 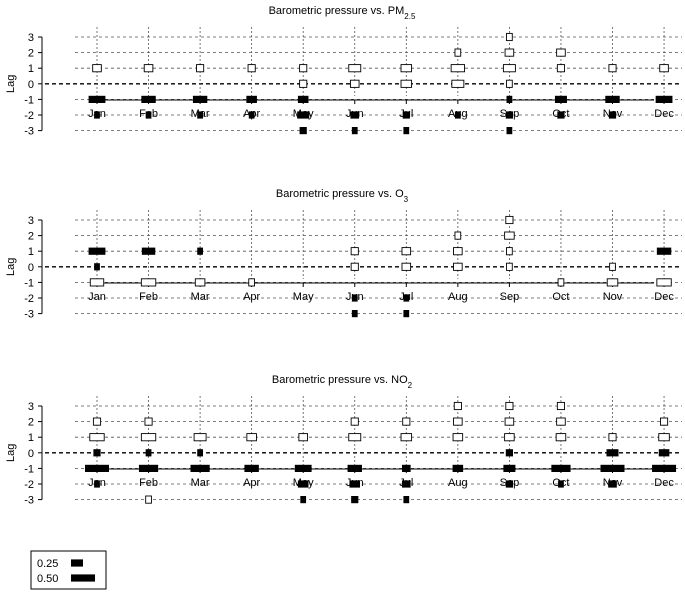 What do you see at coordinates (613, 297) in the screenshot?
I see `x-tick-label: Nov` at bounding box center [613, 297].